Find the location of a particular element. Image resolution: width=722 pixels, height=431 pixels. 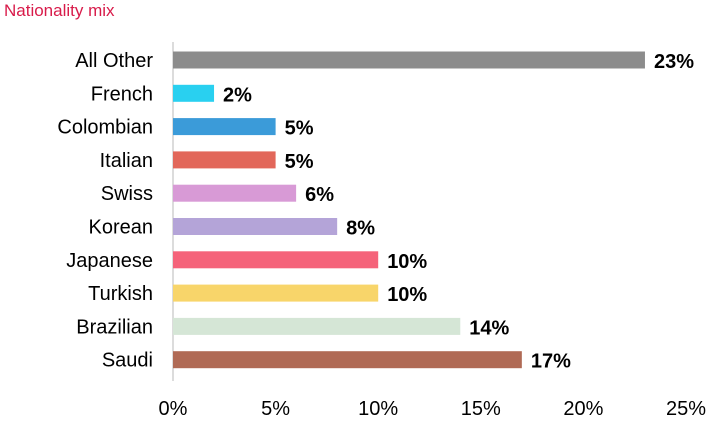

bar-saudi is located at coordinates (347, 360).